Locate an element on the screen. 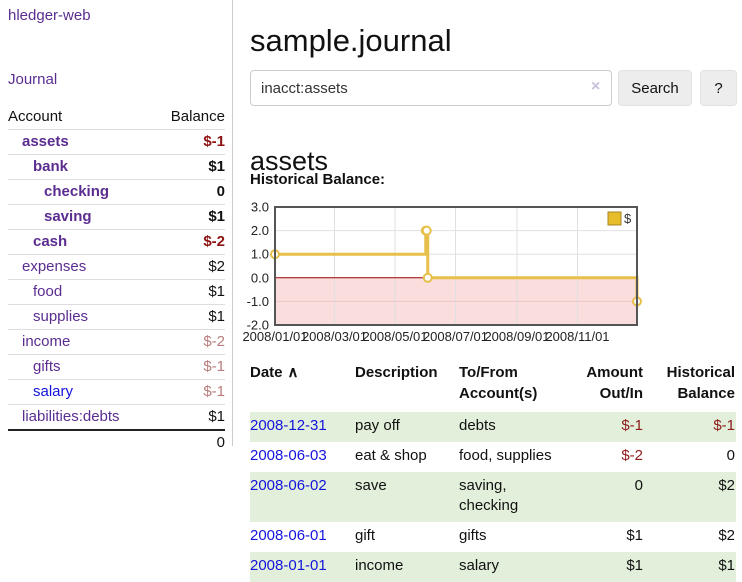 The height and width of the screenshot is (582, 742). y-tick-label: 2.0 is located at coordinates (260, 230).